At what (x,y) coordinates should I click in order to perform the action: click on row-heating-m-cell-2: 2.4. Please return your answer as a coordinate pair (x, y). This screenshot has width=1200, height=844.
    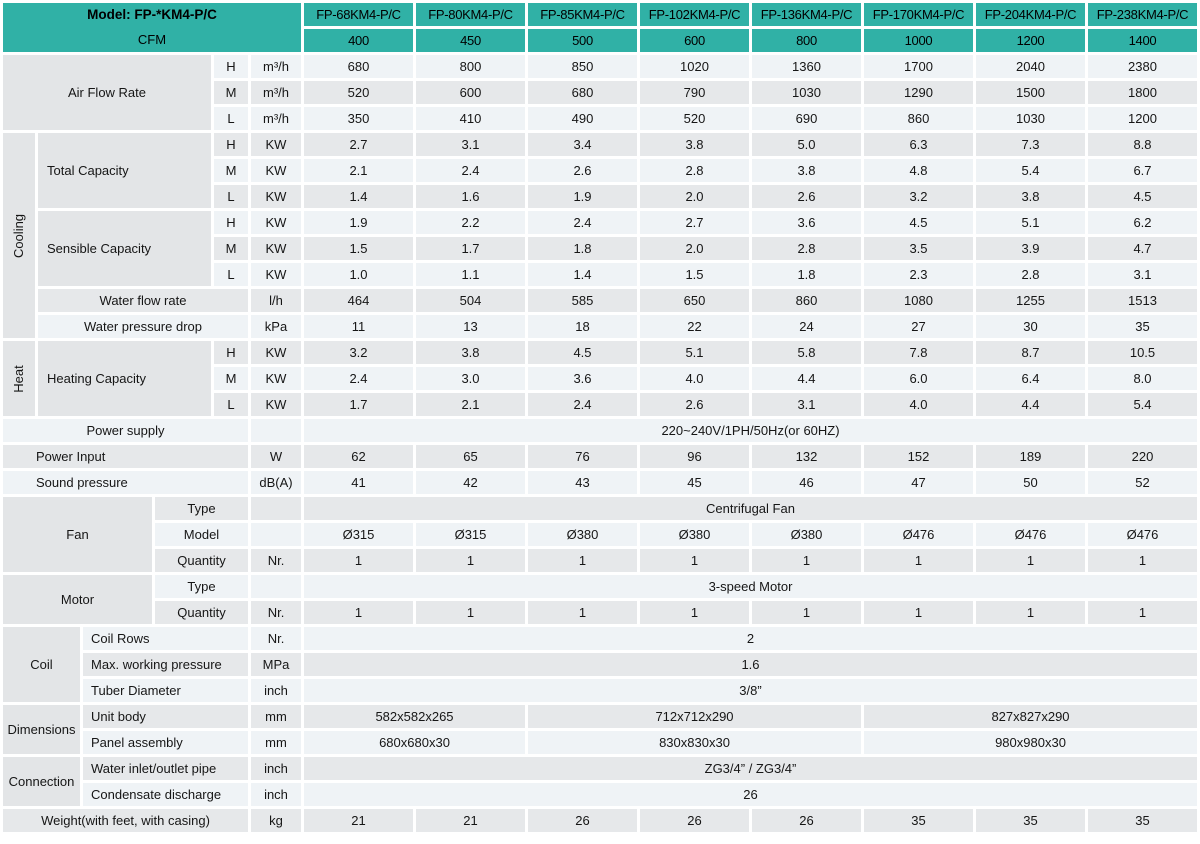
    Looking at the image, I should click on (358, 378).